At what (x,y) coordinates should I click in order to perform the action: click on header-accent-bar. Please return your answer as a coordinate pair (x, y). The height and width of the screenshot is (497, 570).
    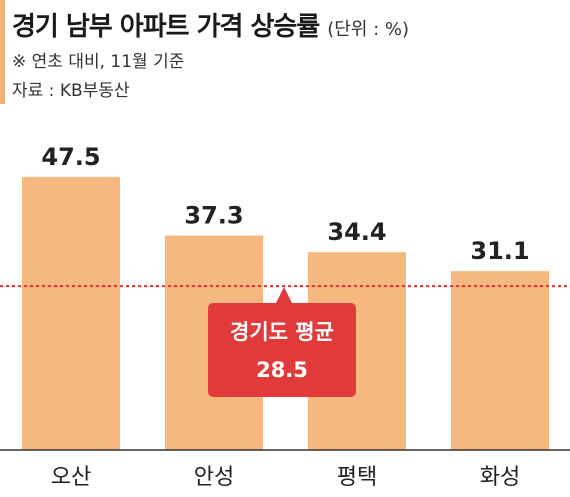
    Looking at the image, I should click on (2, 52).